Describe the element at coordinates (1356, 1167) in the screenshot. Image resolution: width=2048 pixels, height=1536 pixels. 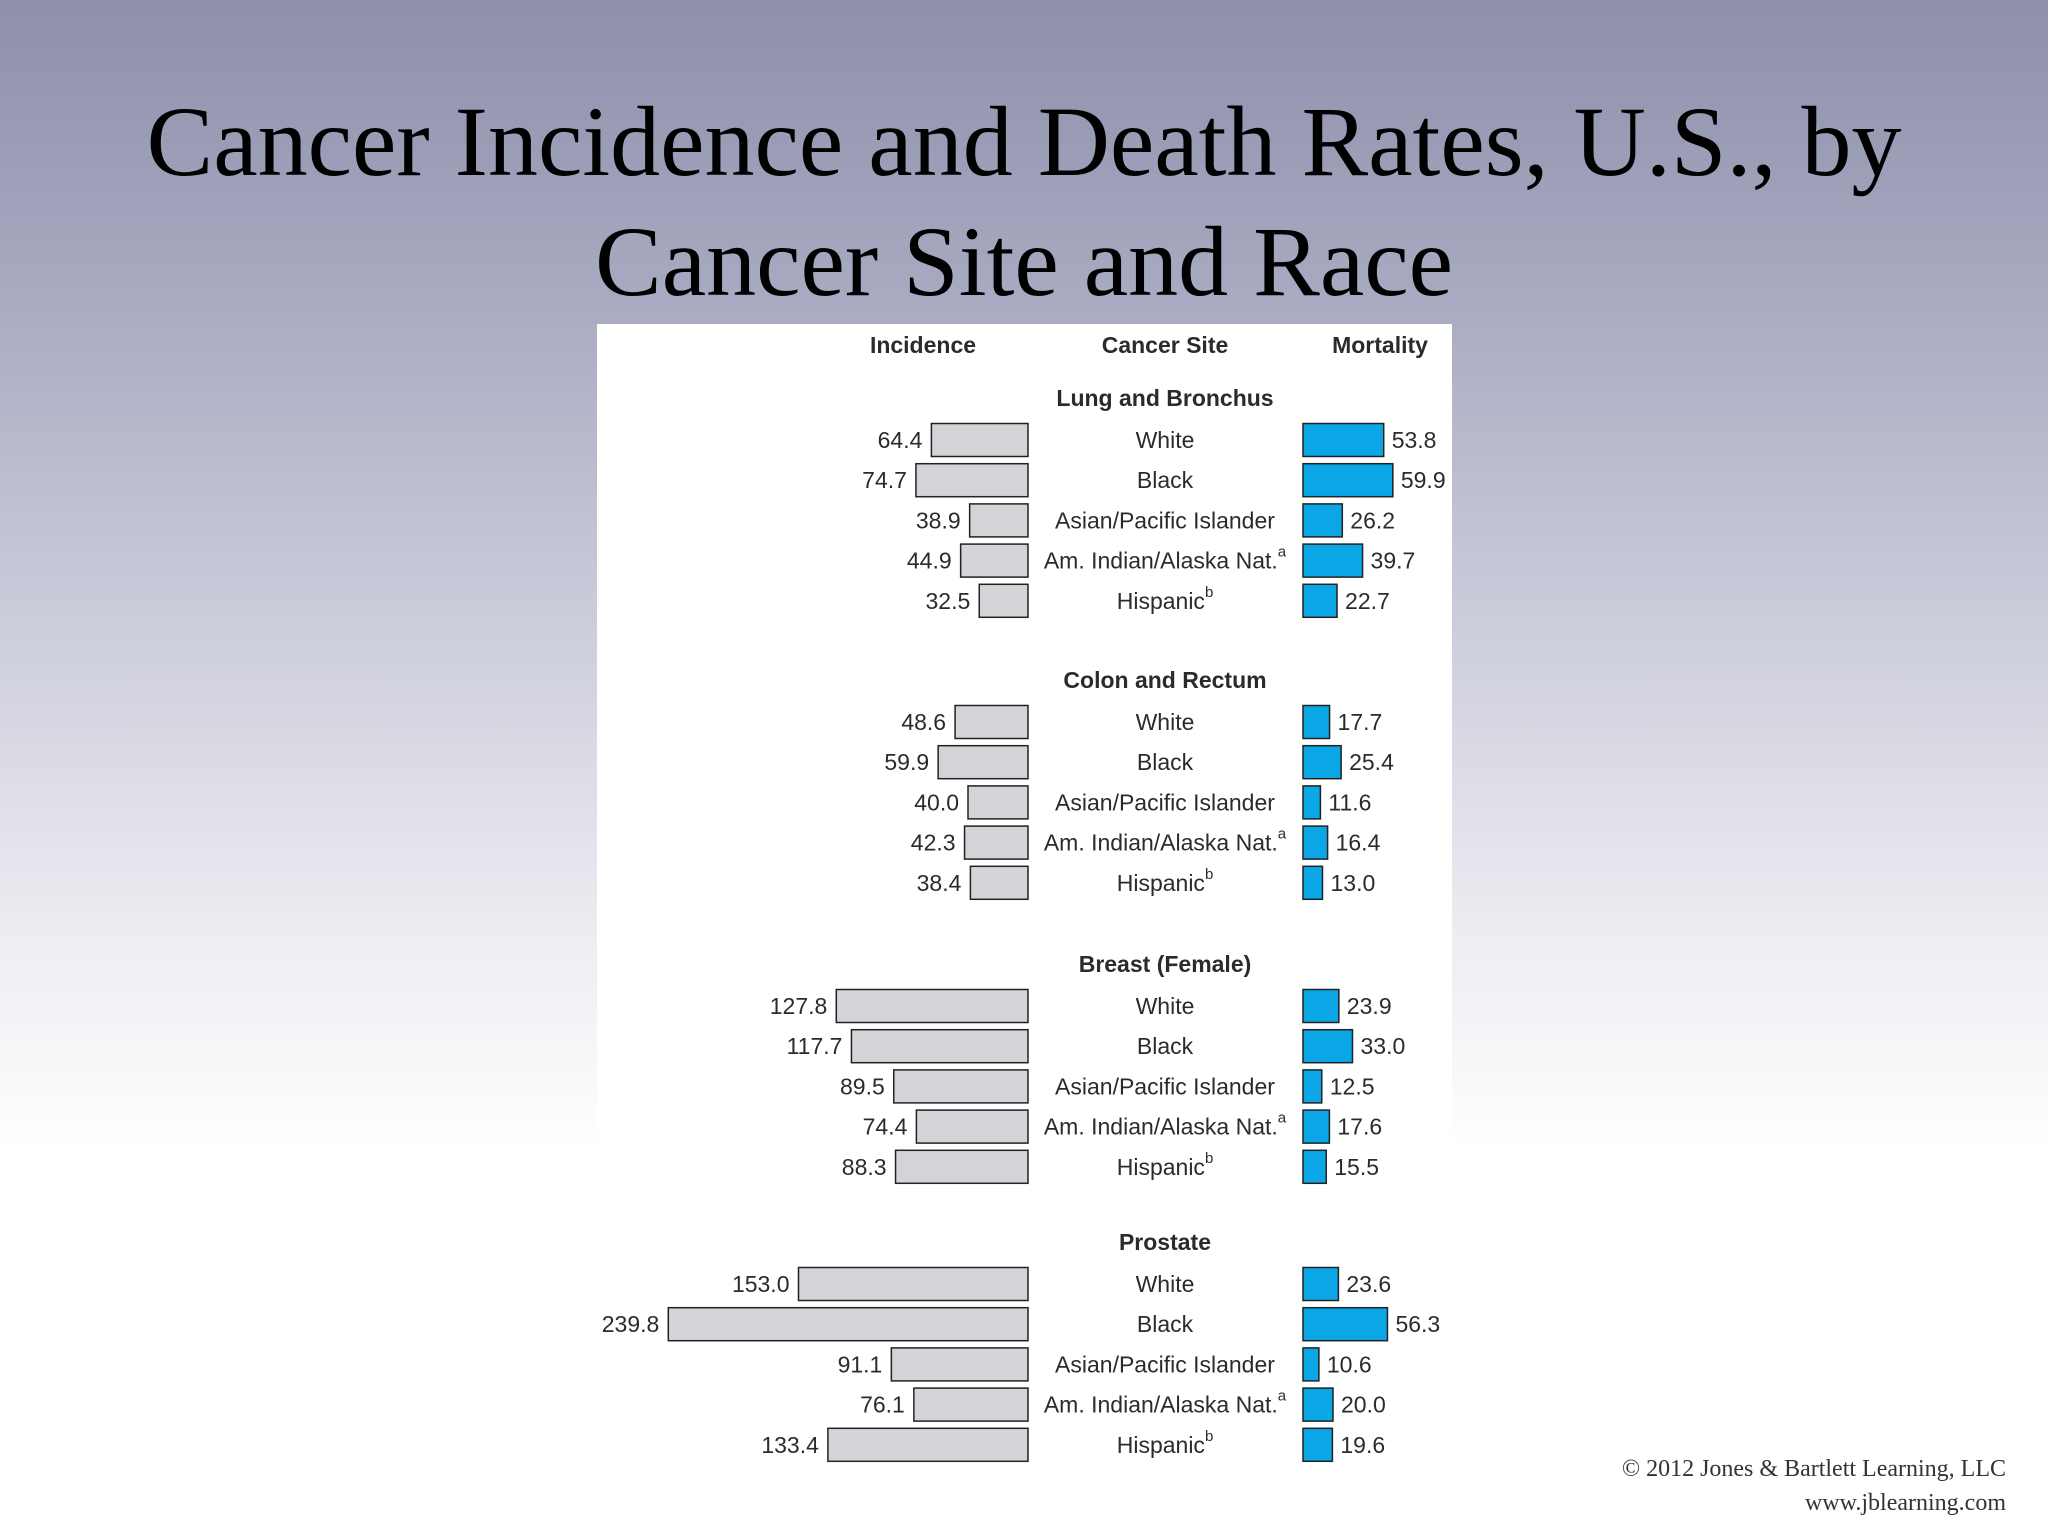
I see `mortality-value-label: 15.5` at that location.